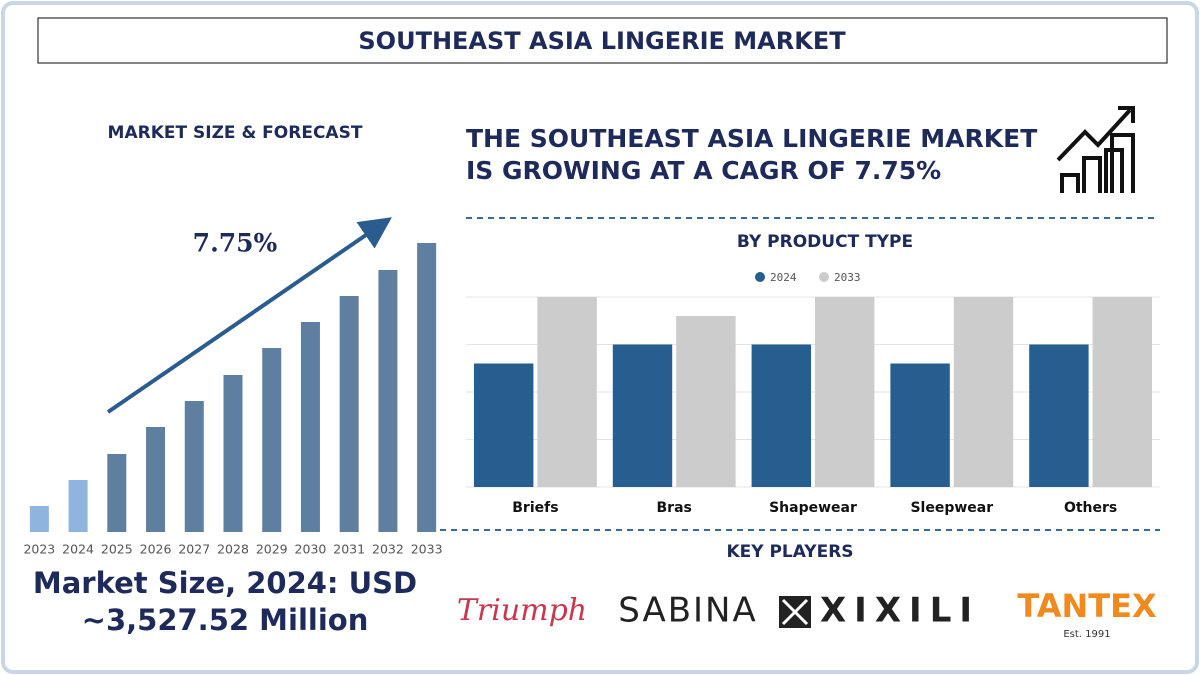 This screenshot has height=675, width=1200. Describe the element at coordinates (751, 138) in the screenshot. I see `headline: THE SOUTHEAST ASIA LINGERIE MARKET` at that location.